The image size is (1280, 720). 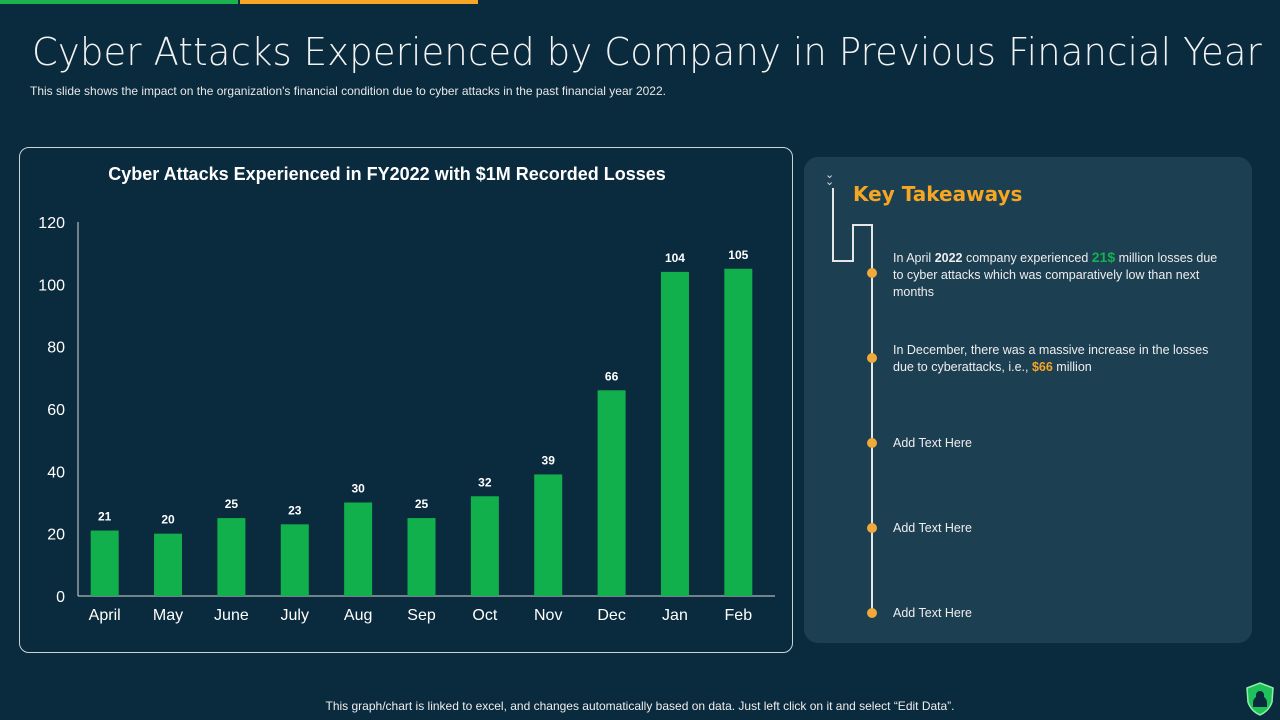 I want to click on double-chevron-down-icon: ⌄ ⌄, so click(x=830, y=178).